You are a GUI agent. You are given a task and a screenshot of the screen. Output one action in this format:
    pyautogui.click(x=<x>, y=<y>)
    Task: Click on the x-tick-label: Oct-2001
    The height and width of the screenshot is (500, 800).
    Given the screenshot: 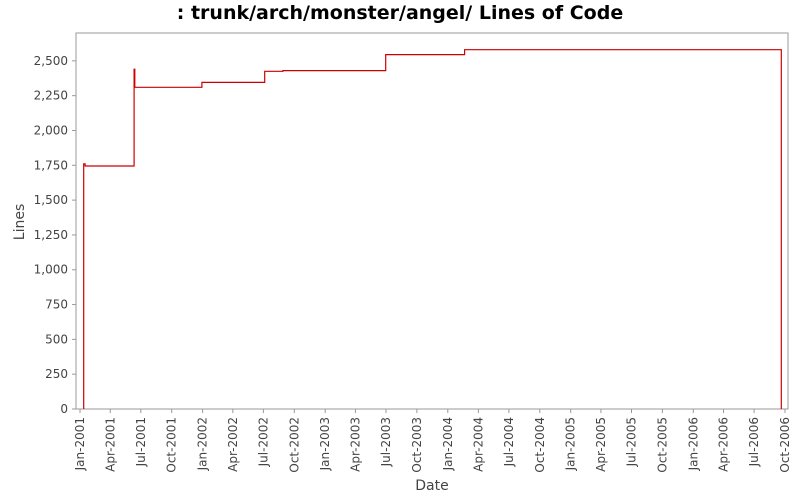 What is the action you would take?
    pyautogui.click(x=172, y=445)
    